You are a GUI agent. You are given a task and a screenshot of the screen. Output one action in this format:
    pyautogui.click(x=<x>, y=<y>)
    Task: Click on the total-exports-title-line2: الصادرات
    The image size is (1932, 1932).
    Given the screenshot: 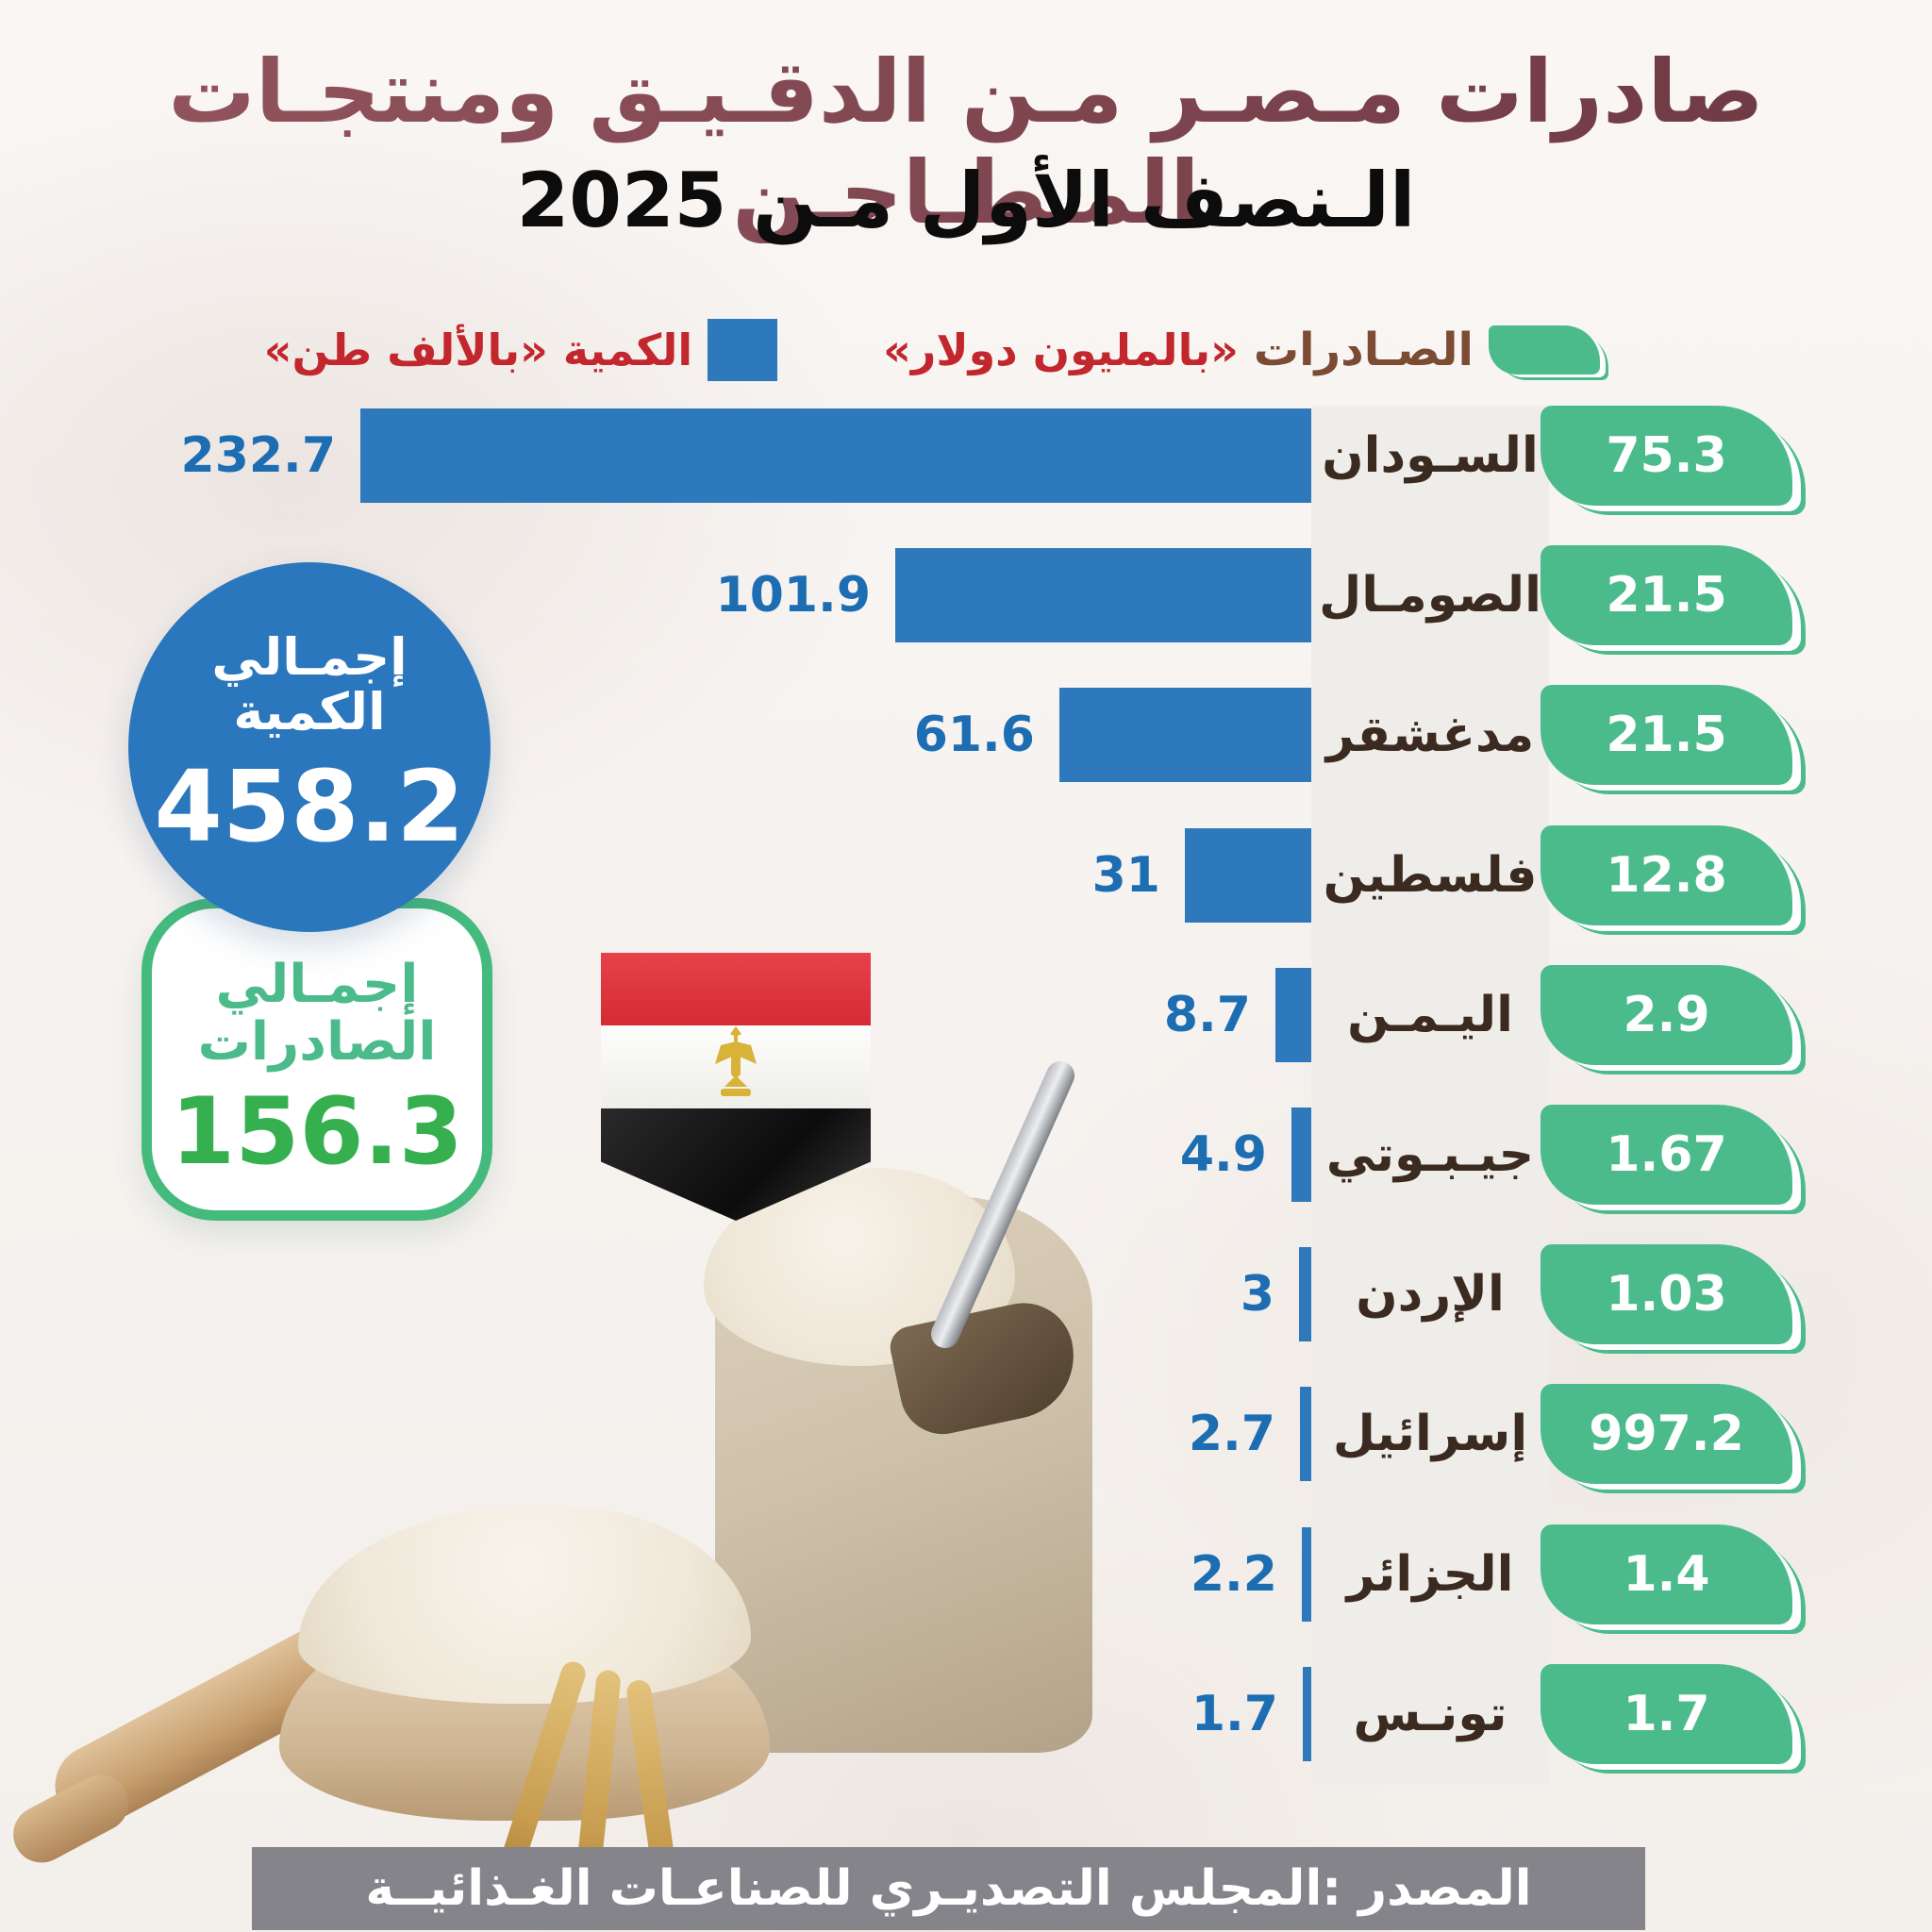 What is the action you would take?
    pyautogui.click(x=317, y=1042)
    